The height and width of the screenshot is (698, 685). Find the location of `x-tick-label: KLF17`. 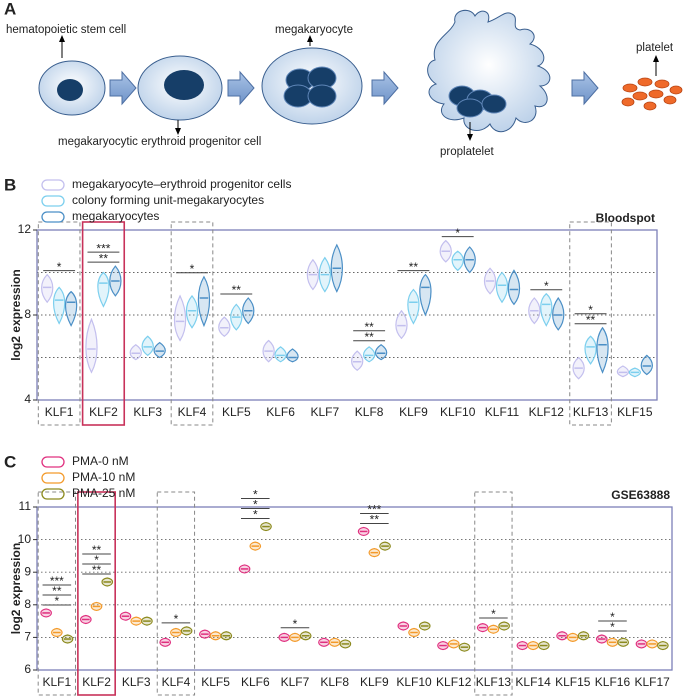

x-tick-label: KLF17 is located at coordinates (652, 682).